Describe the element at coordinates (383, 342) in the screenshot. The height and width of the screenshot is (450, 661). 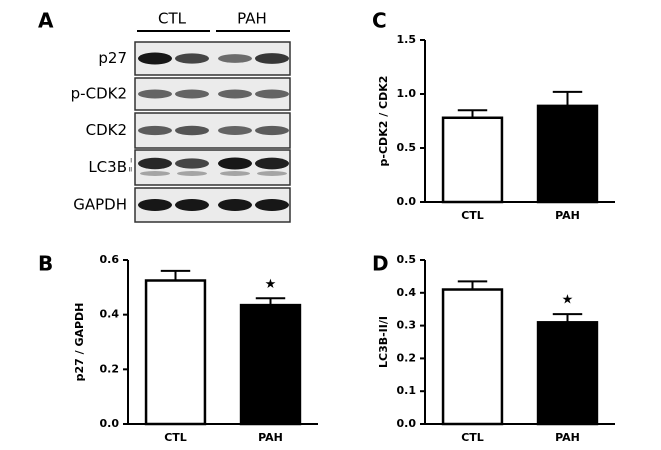
I see `y-axis-label: LC3B-II/I` at that location.